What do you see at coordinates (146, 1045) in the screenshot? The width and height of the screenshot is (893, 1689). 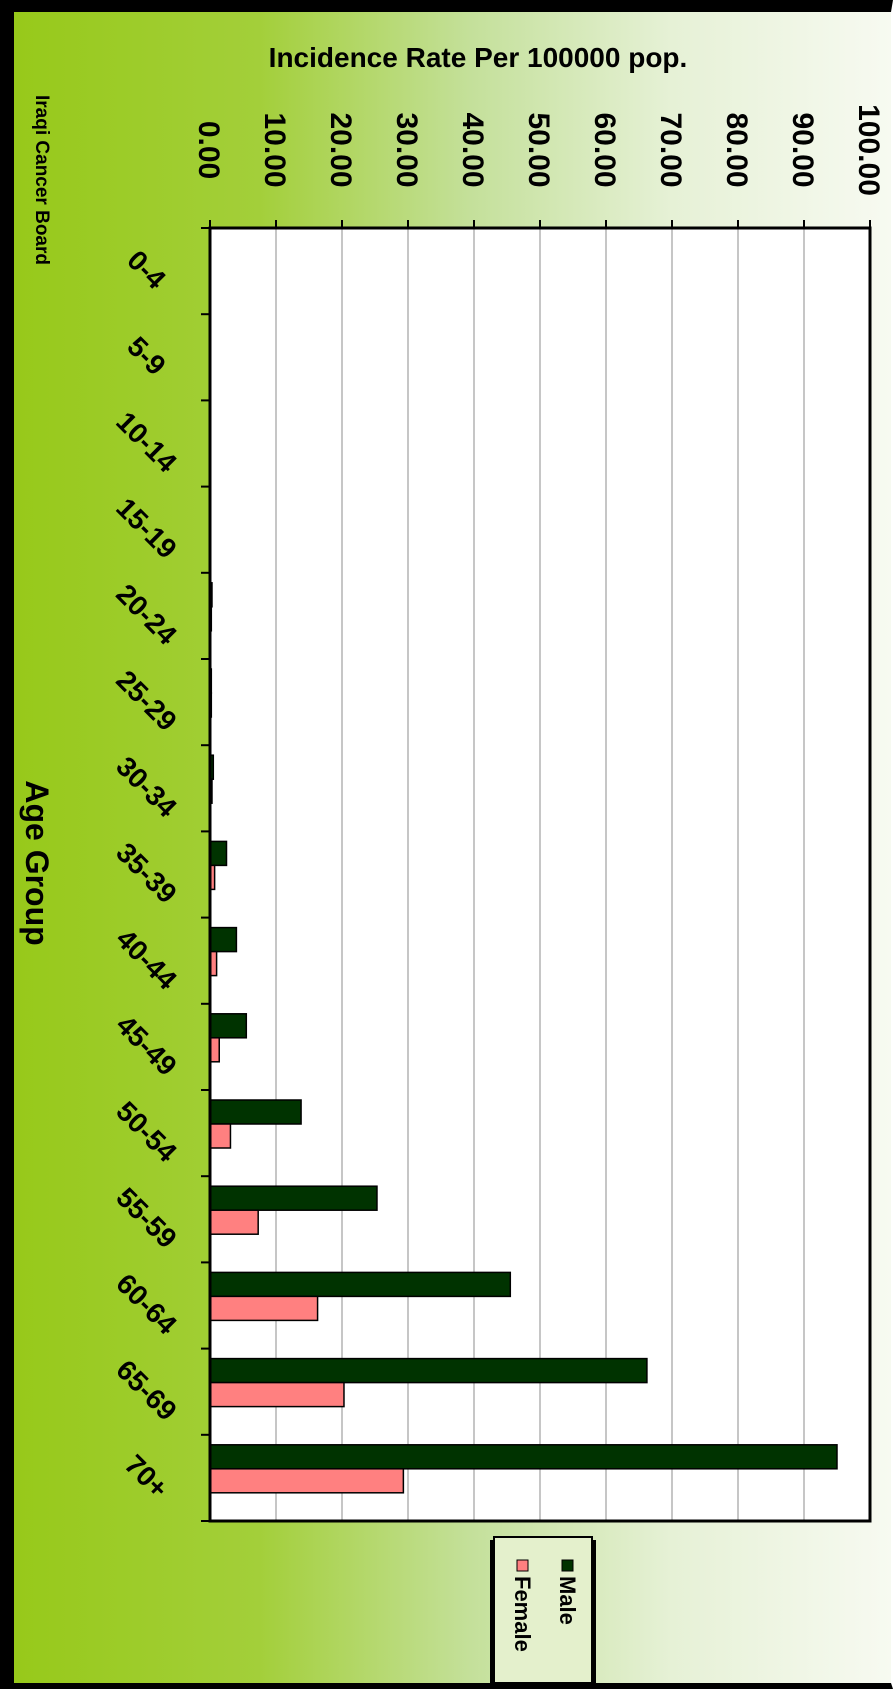 I see `category-label: 45-49` at bounding box center [146, 1045].